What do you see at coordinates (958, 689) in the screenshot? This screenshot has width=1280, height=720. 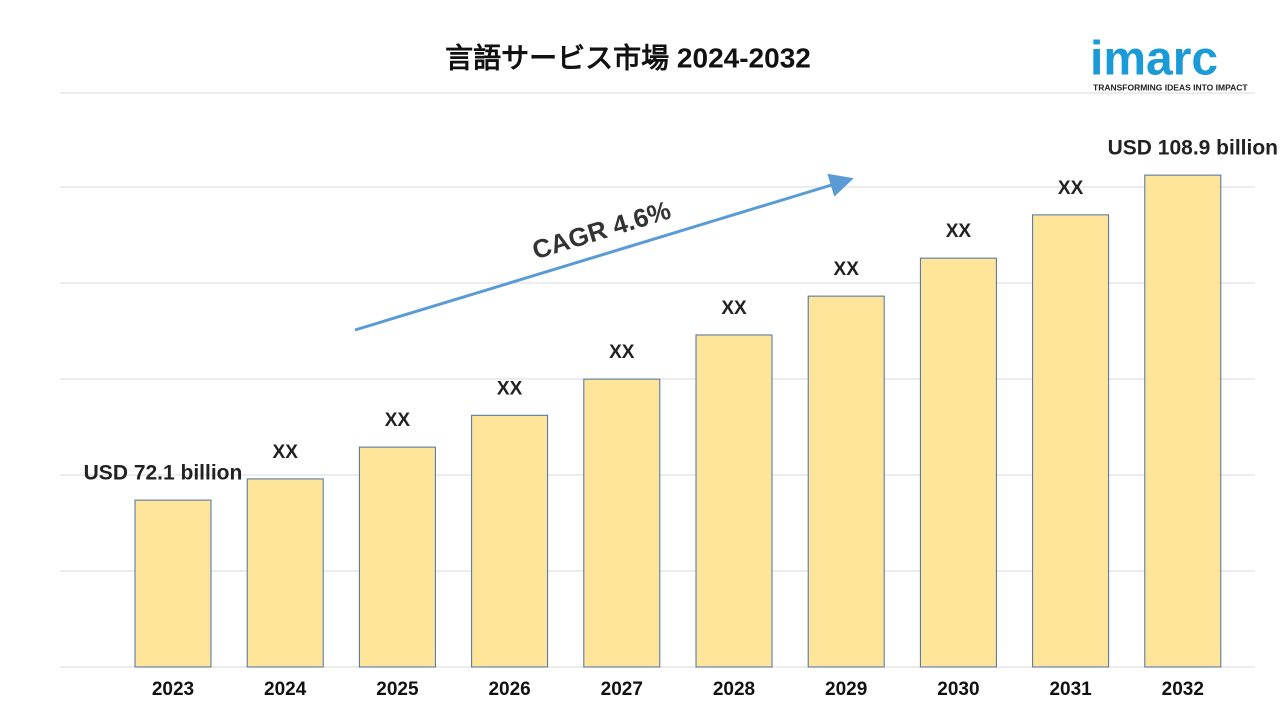 I see `x-tick-label: 2030` at bounding box center [958, 689].